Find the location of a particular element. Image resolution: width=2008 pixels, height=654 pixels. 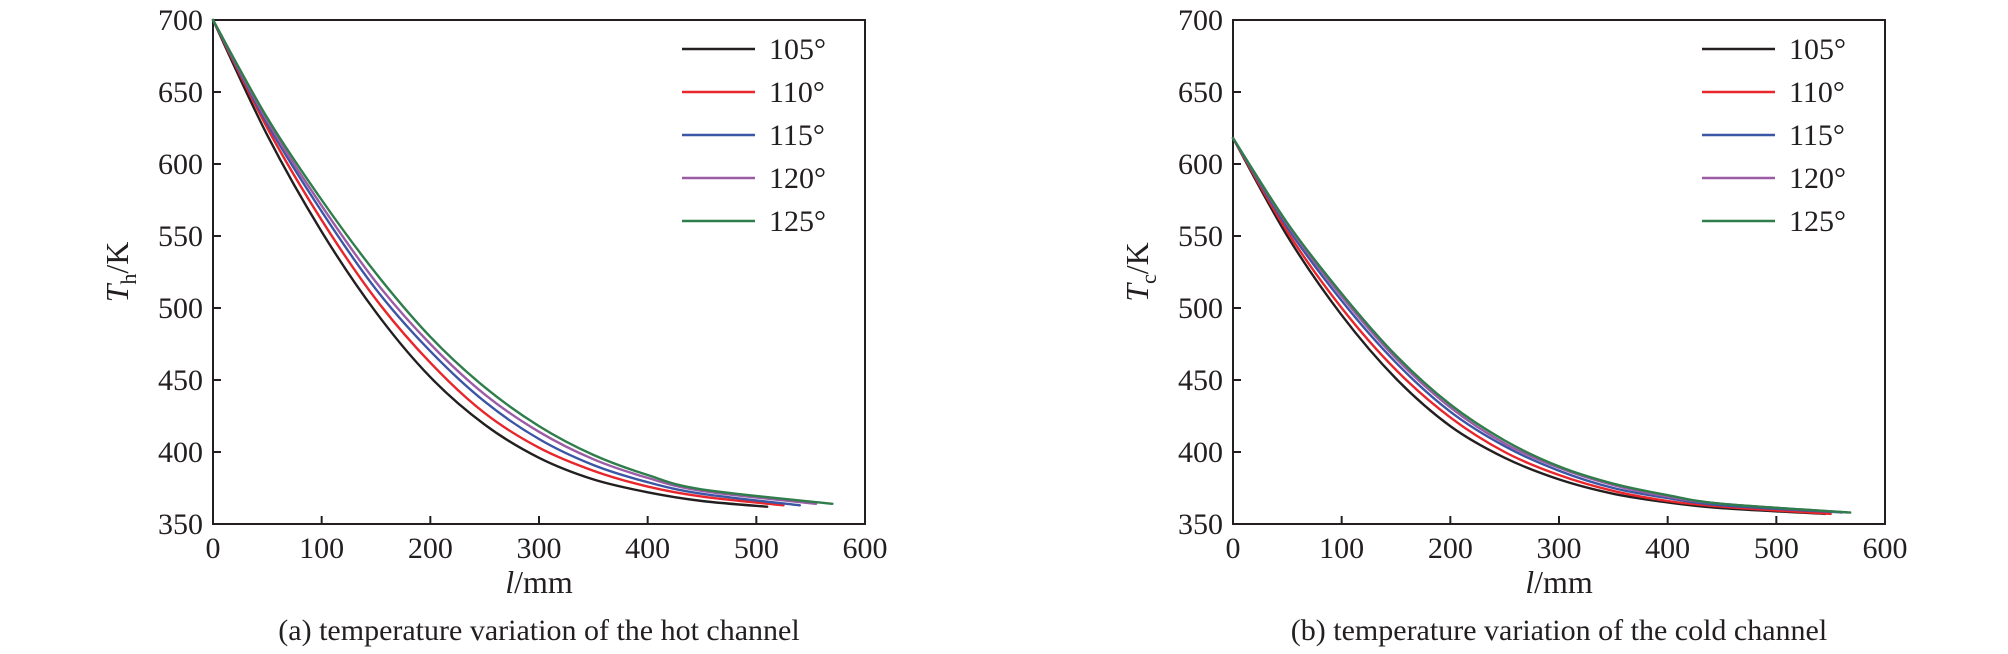

y-axis-title: Tc/K is located at coordinates (1140, 272).